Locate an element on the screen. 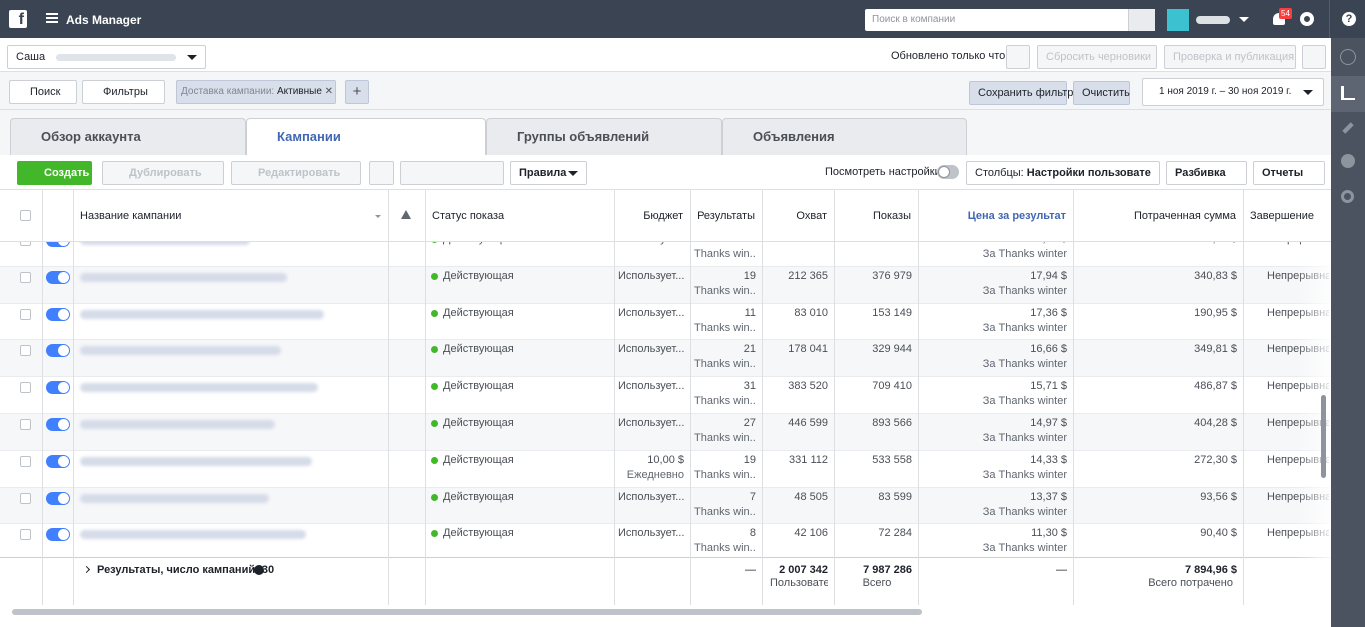 This screenshot has width=1365, height=627. column-header: Статус показа is located at coordinates (468, 216).